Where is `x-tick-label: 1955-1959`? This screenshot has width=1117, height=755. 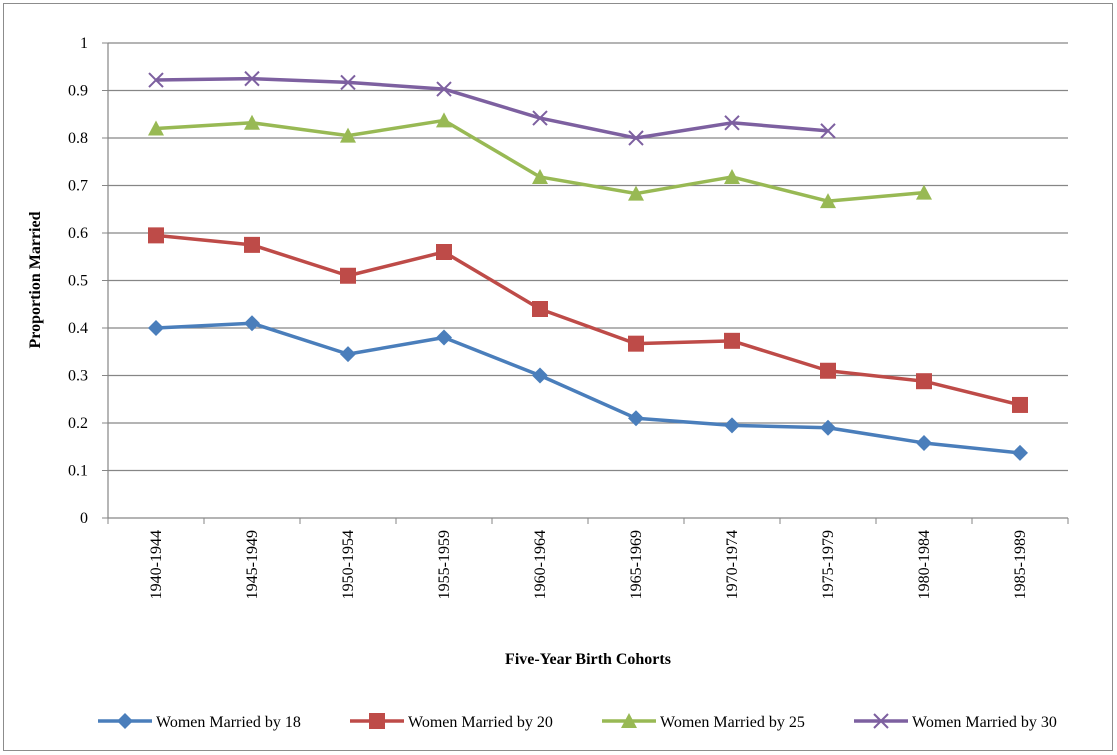 x-tick-label: 1955-1959 is located at coordinates (444, 564).